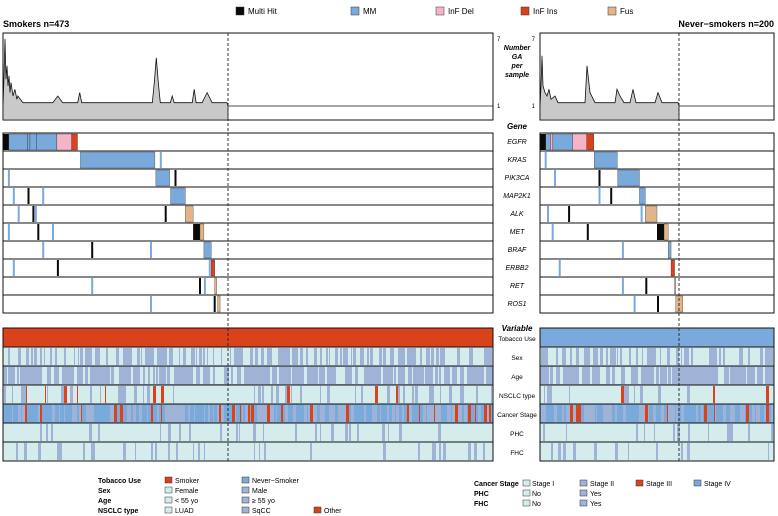 This screenshot has height=516, width=778. What do you see at coordinates (517, 328) in the screenshot?
I see `variable-header: Variable` at bounding box center [517, 328].